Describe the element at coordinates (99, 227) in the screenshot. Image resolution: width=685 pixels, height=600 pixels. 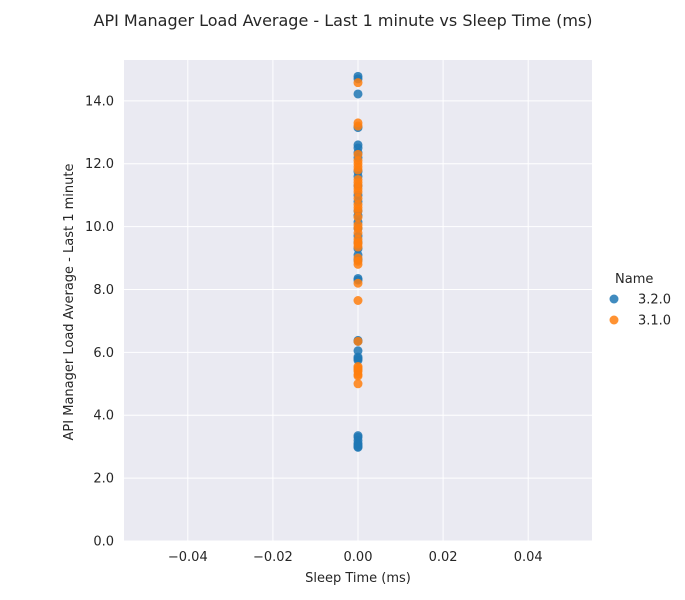
I see `y-tick-label: 10.0` at that location.